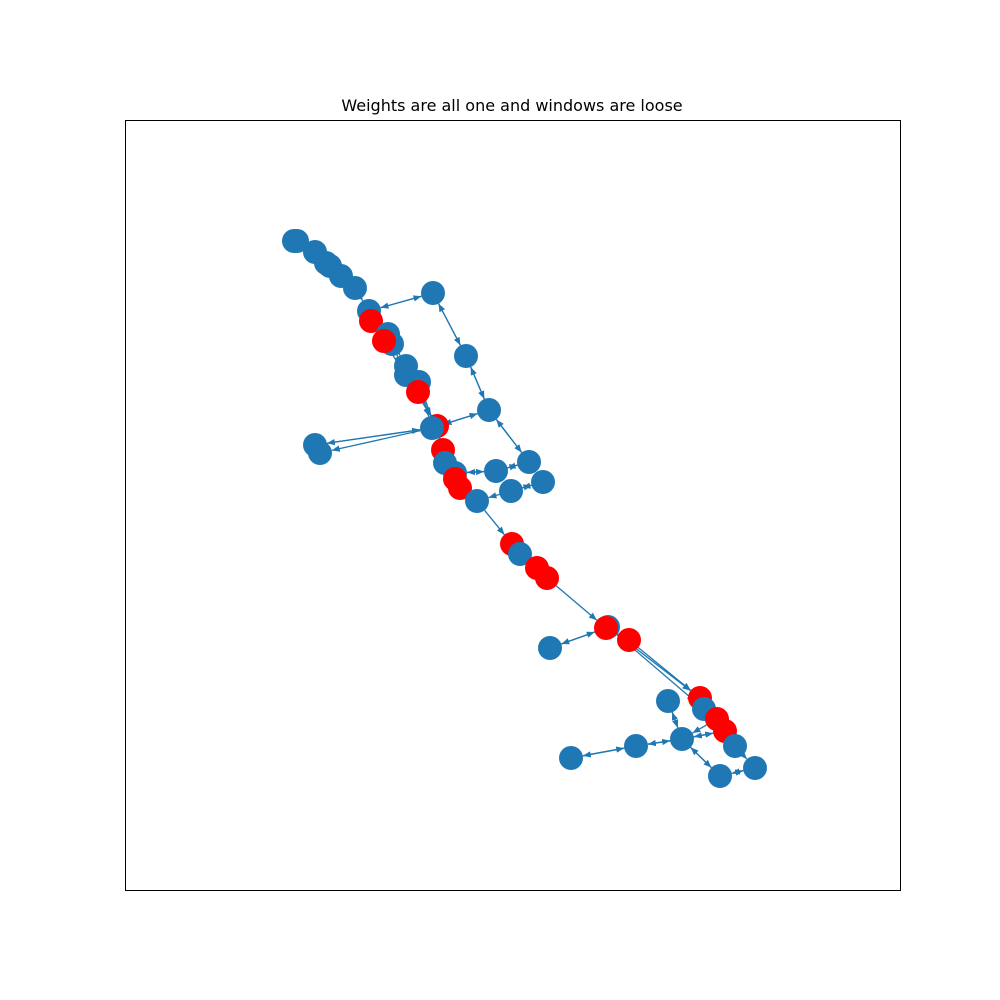  I want to click on graph-edge-n21-n23, so click(376, 440).